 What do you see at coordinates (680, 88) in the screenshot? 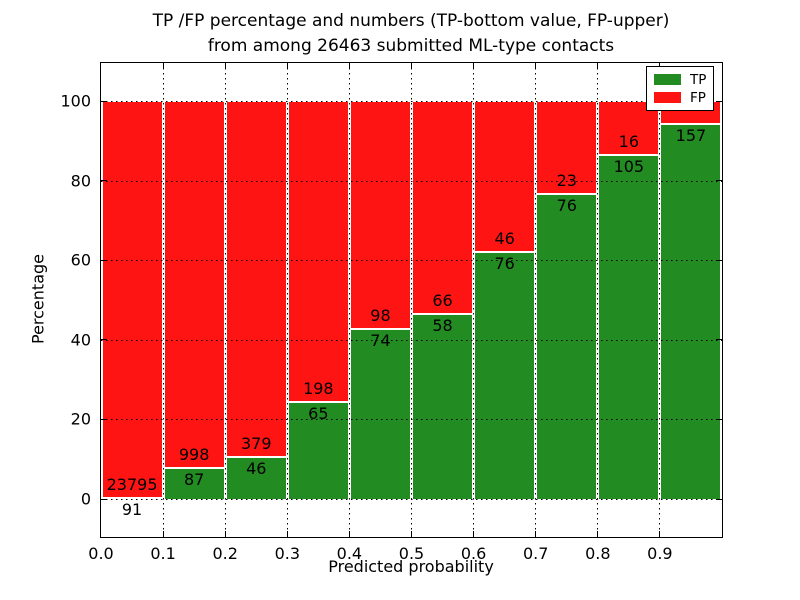
I see `legend: TP FP` at bounding box center [680, 88].